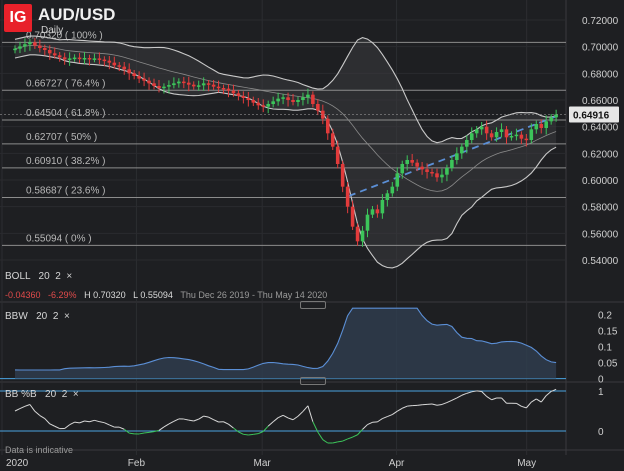  I want to click on trendline, so click(453, 156).